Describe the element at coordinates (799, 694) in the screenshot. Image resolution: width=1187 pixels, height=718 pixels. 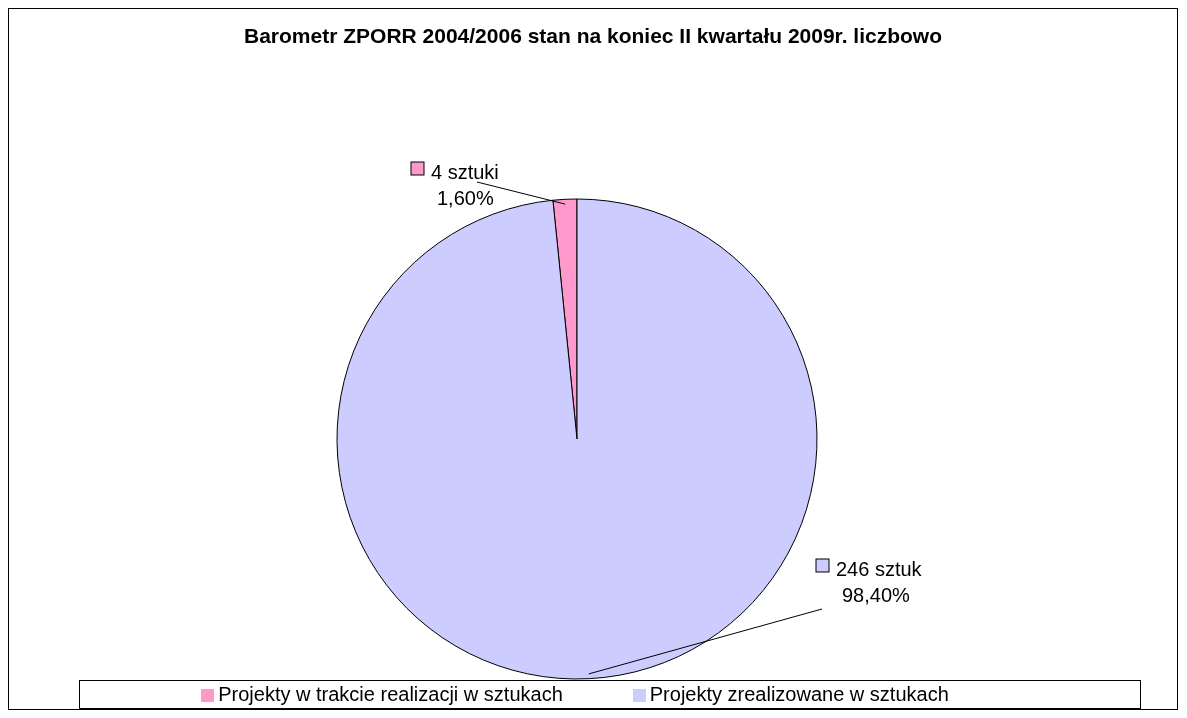
I see `legend-label: Projekty zrealizowane w sztukach` at that location.